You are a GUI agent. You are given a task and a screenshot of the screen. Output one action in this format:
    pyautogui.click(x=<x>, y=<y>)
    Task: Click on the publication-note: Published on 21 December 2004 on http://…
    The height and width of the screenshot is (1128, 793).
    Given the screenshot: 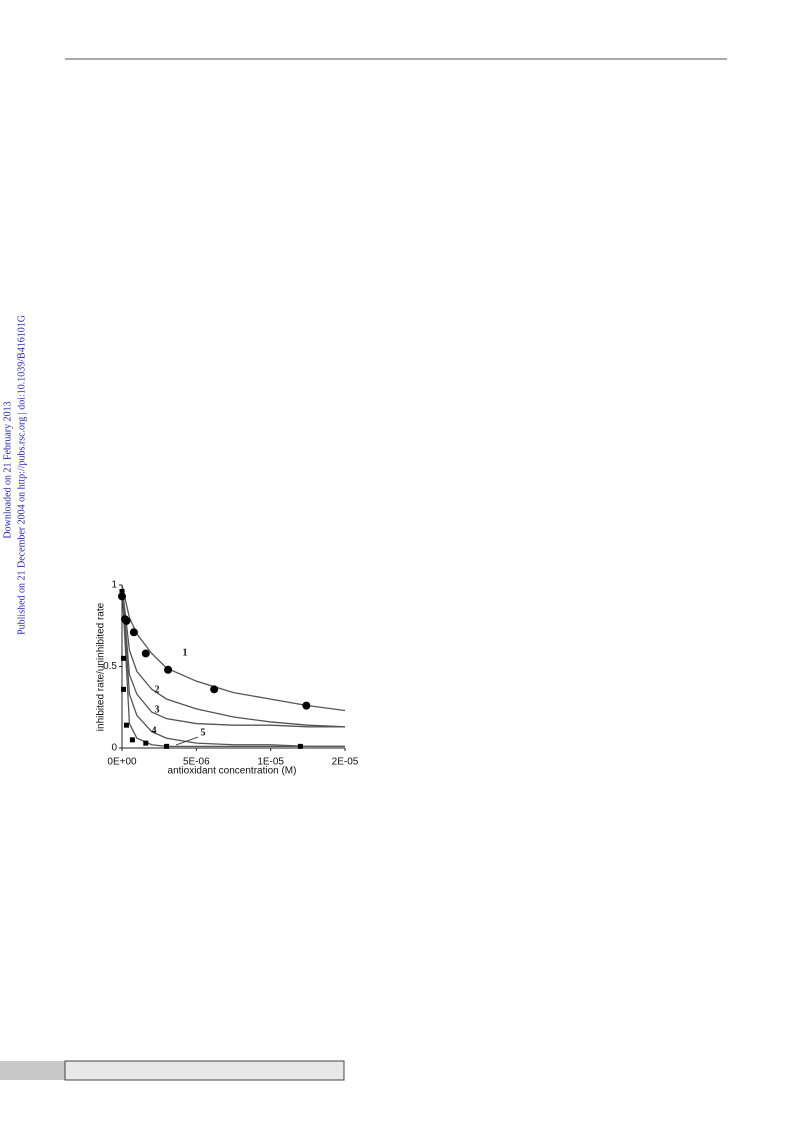 What is the action you would take?
    pyautogui.click(x=21, y=475)
    